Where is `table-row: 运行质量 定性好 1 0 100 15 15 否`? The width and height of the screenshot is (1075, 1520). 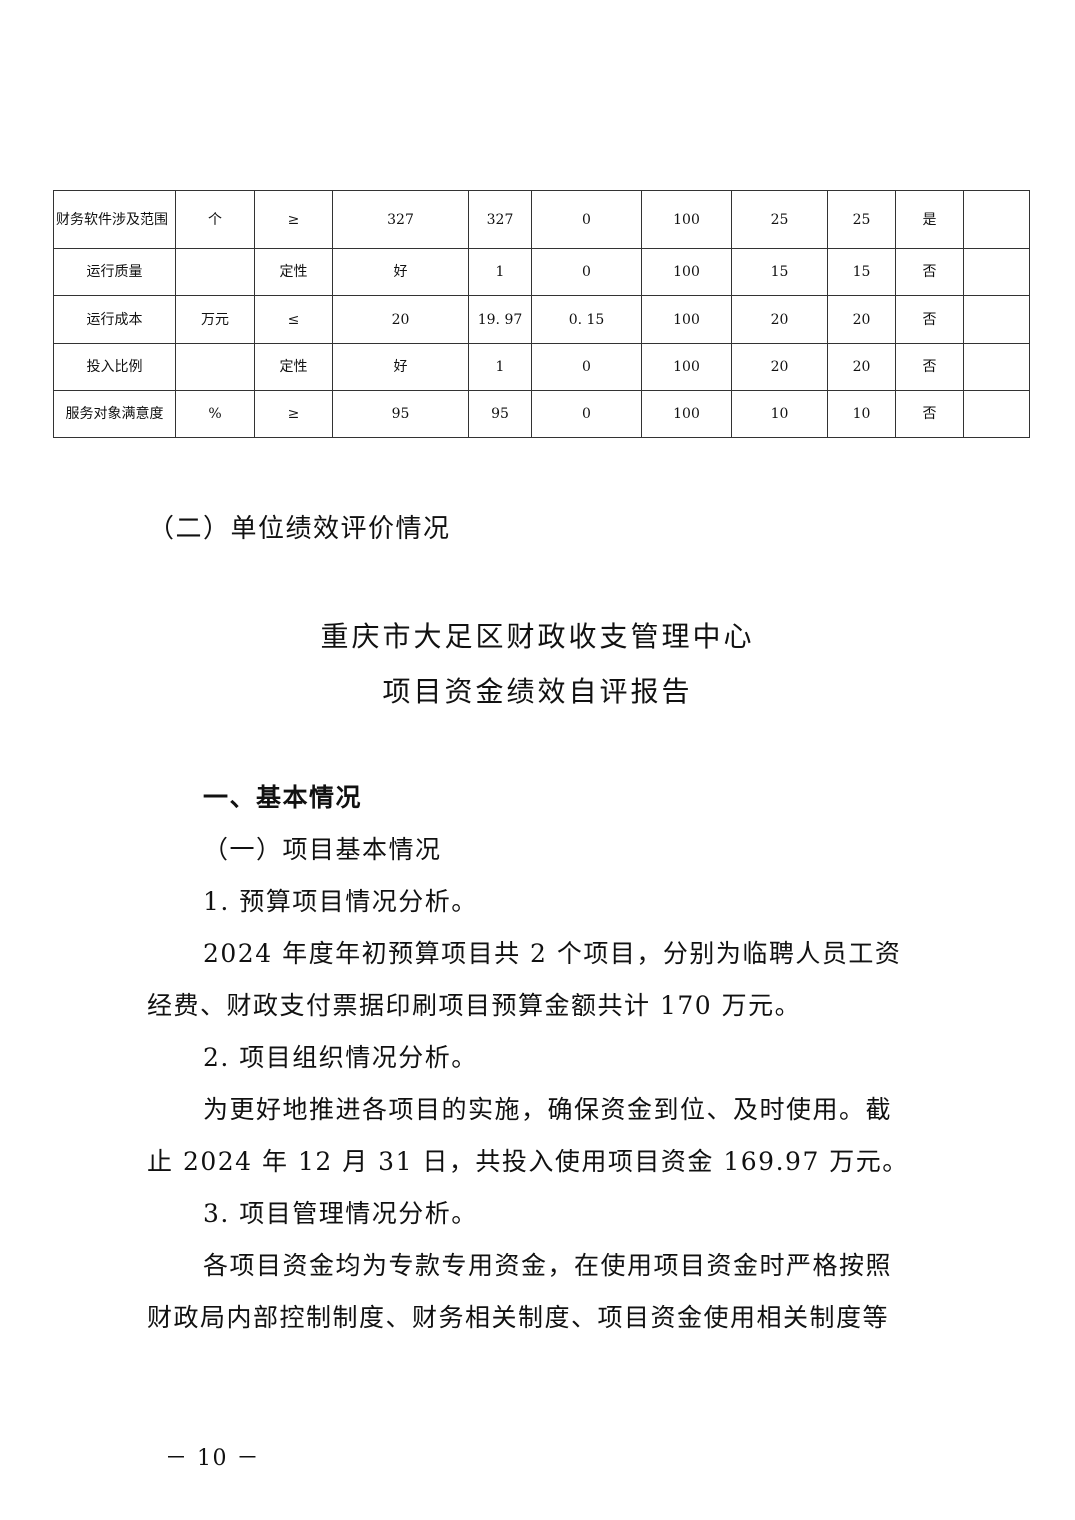
table-row: 运行质量 定性好 1 0 100 15 15 否 is located at coordinates (541, 272).